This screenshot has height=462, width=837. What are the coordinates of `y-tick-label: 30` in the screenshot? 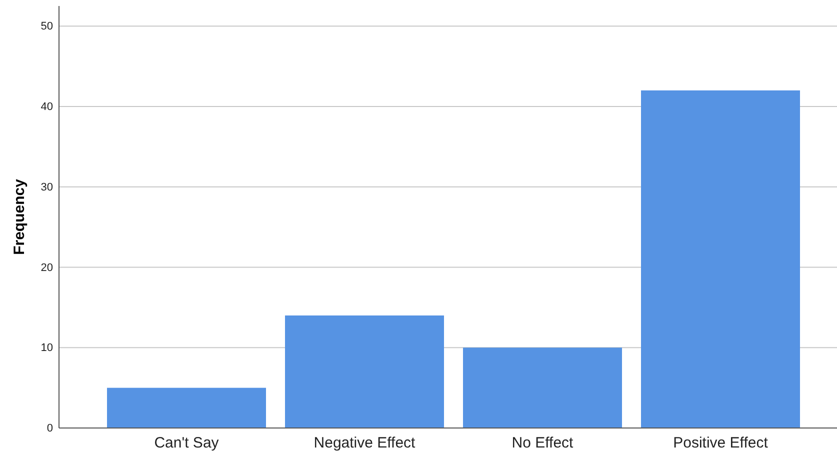 It's located at (46, 187).